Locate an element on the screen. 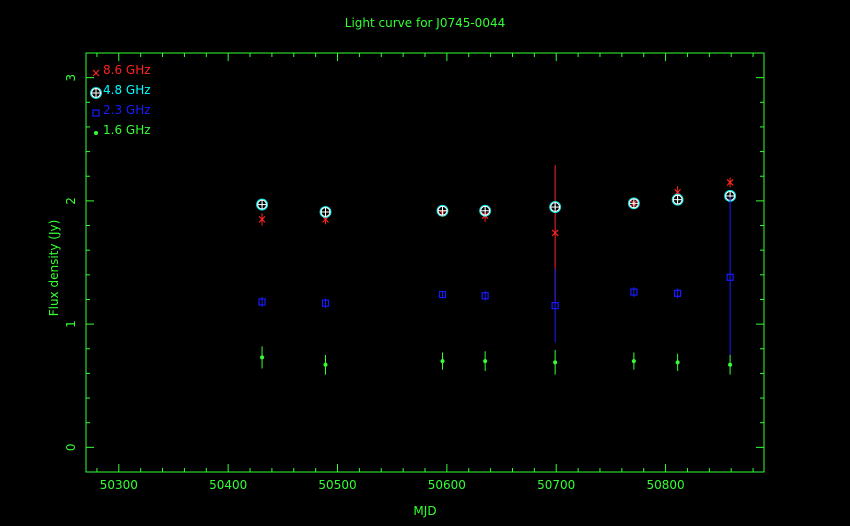 The image size is (850, 526). legend-item: 1.6 GHz is located at coordinates (122, 130).